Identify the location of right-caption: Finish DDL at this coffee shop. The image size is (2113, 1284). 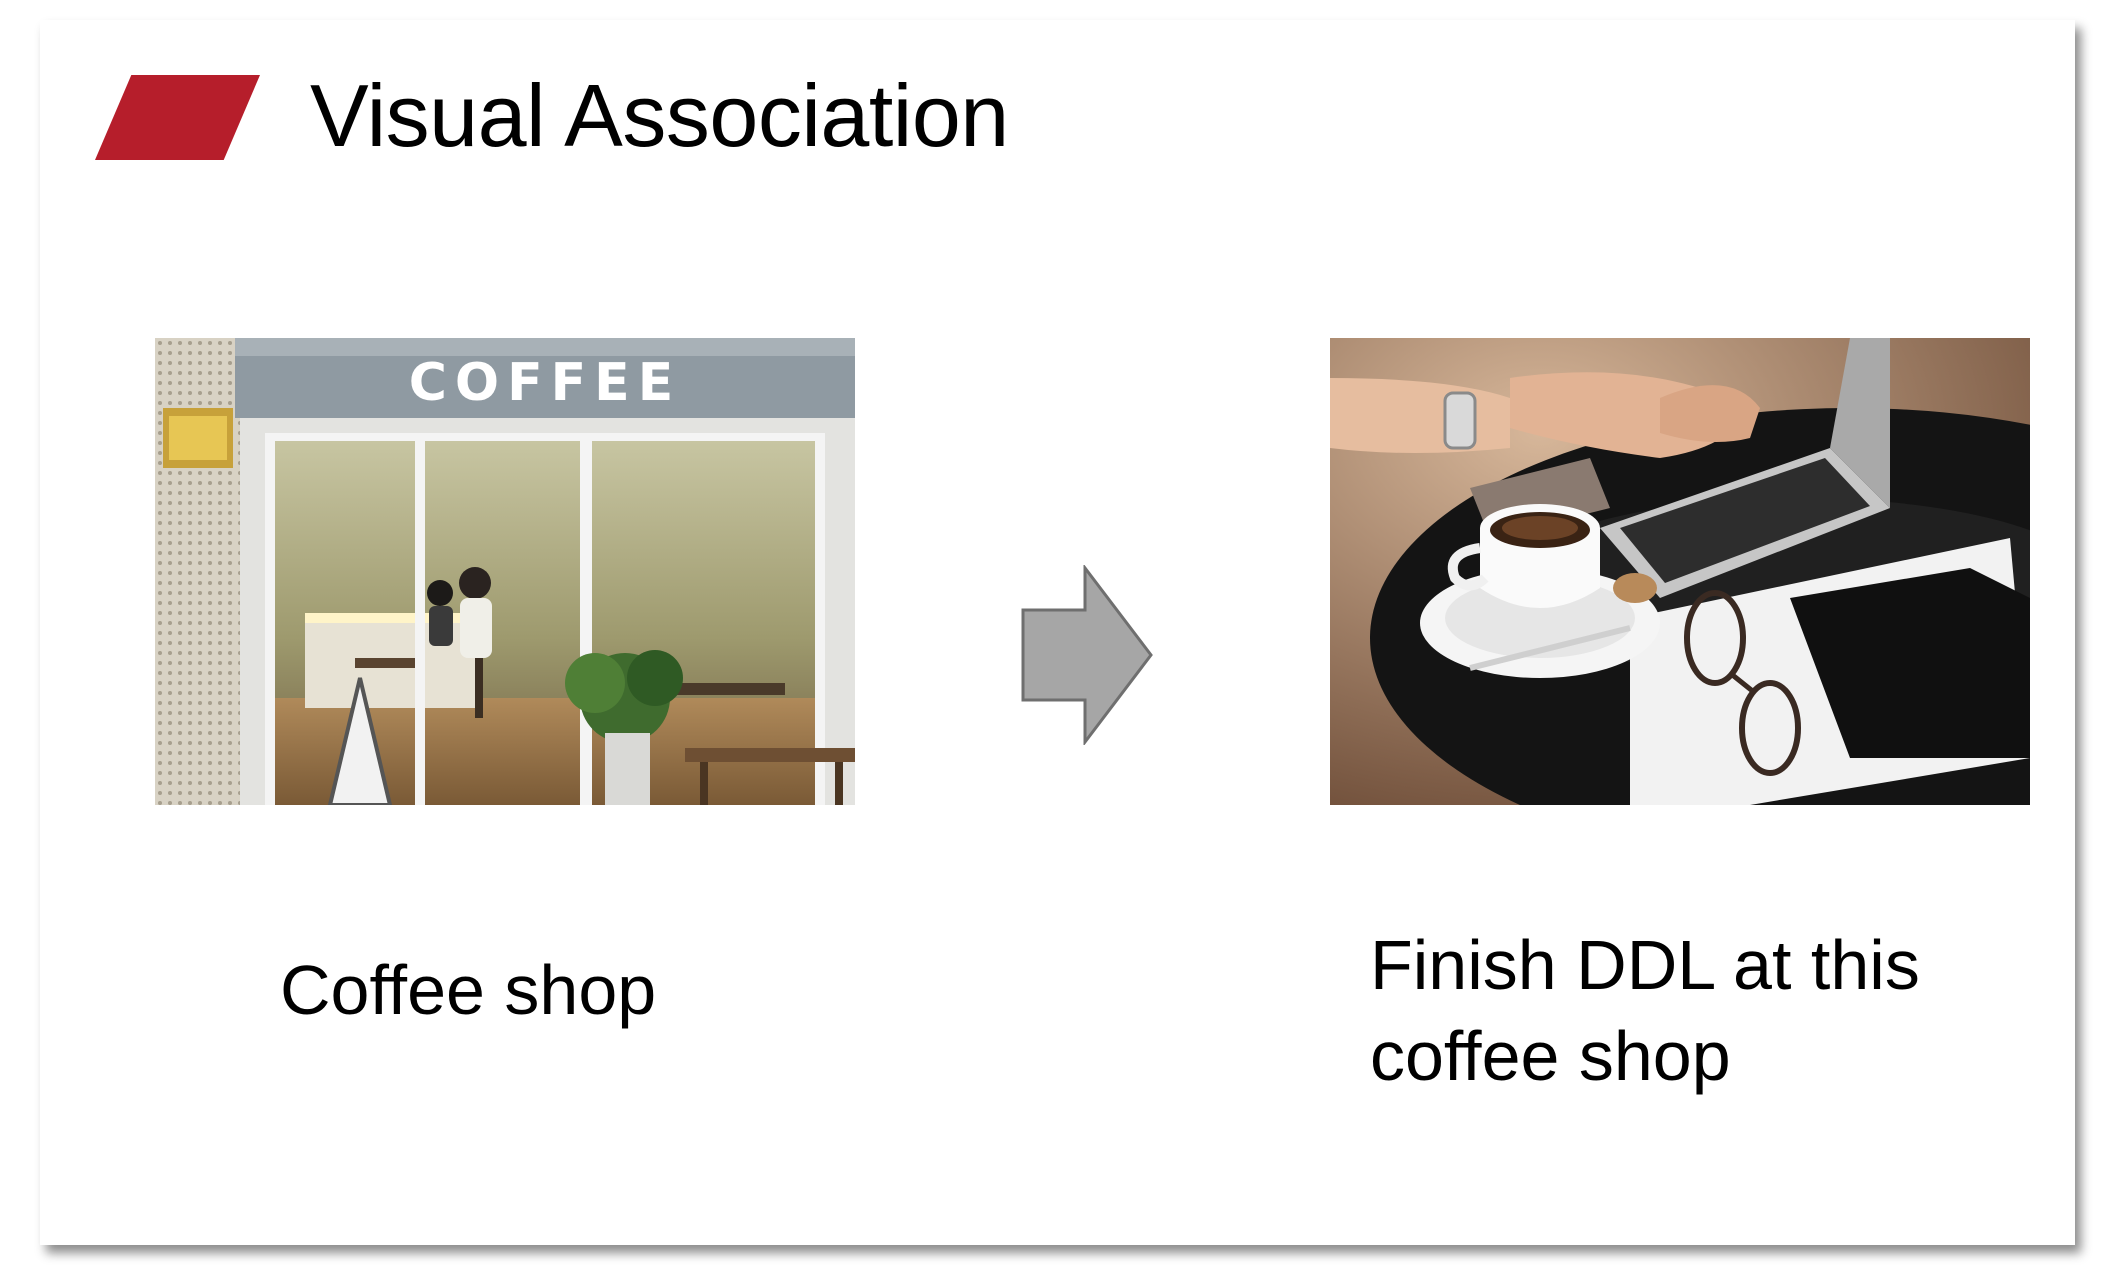
(1645, 1010).